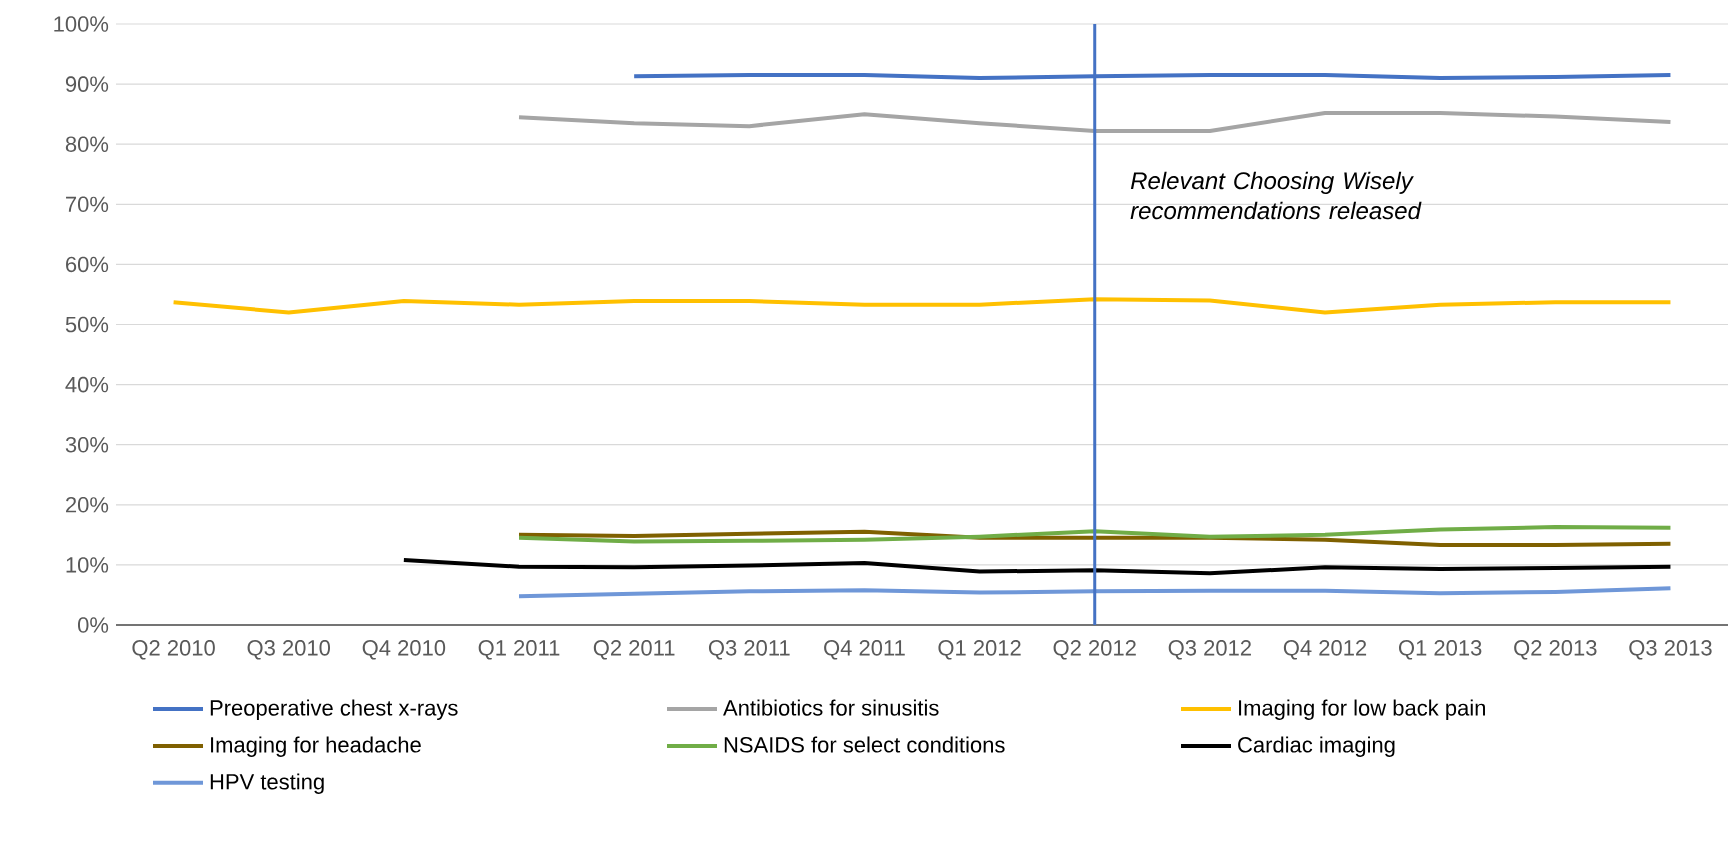 The image size is (1733, 852). Describe the element at coordinates (87, 324) in the screenshot. I see `y-tick-label: 50%` at that location.